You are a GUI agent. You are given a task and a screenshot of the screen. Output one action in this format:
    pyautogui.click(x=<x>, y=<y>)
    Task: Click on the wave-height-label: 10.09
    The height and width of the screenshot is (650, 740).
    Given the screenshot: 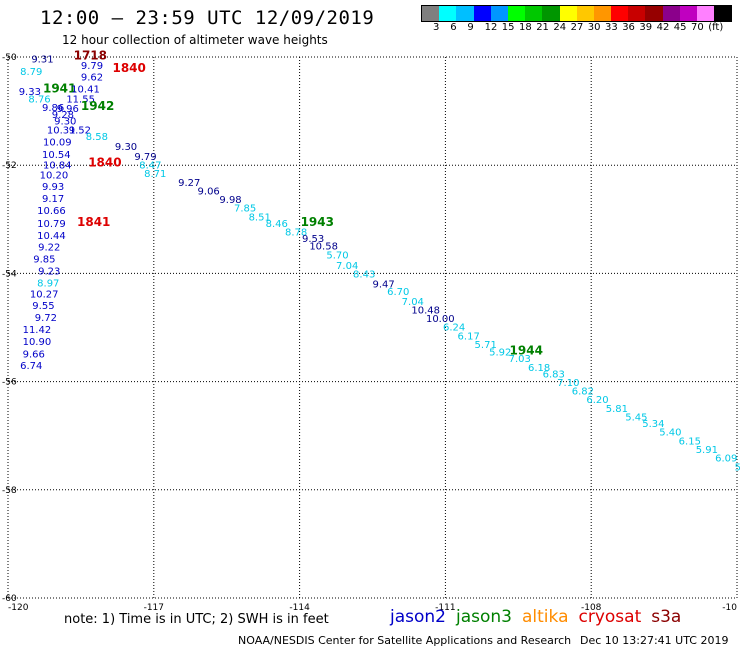 What is the action you would take?
    pyautogui.click(x=57, y=143)
    